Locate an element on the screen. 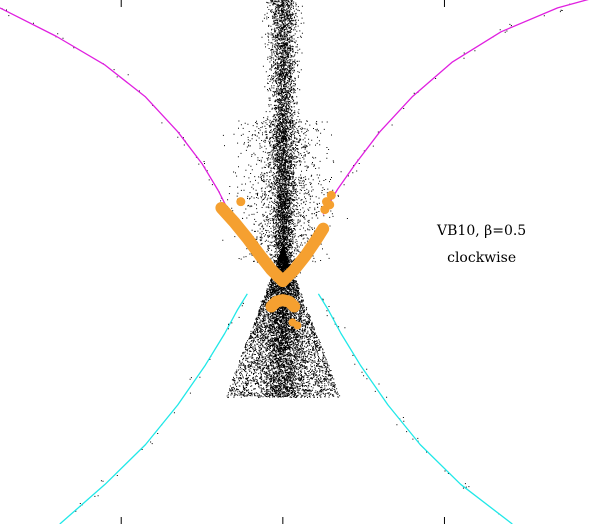 Image resolution: width=598 pixels, height=524 pixels. orange-v-left is located at coordinates (252, 245).